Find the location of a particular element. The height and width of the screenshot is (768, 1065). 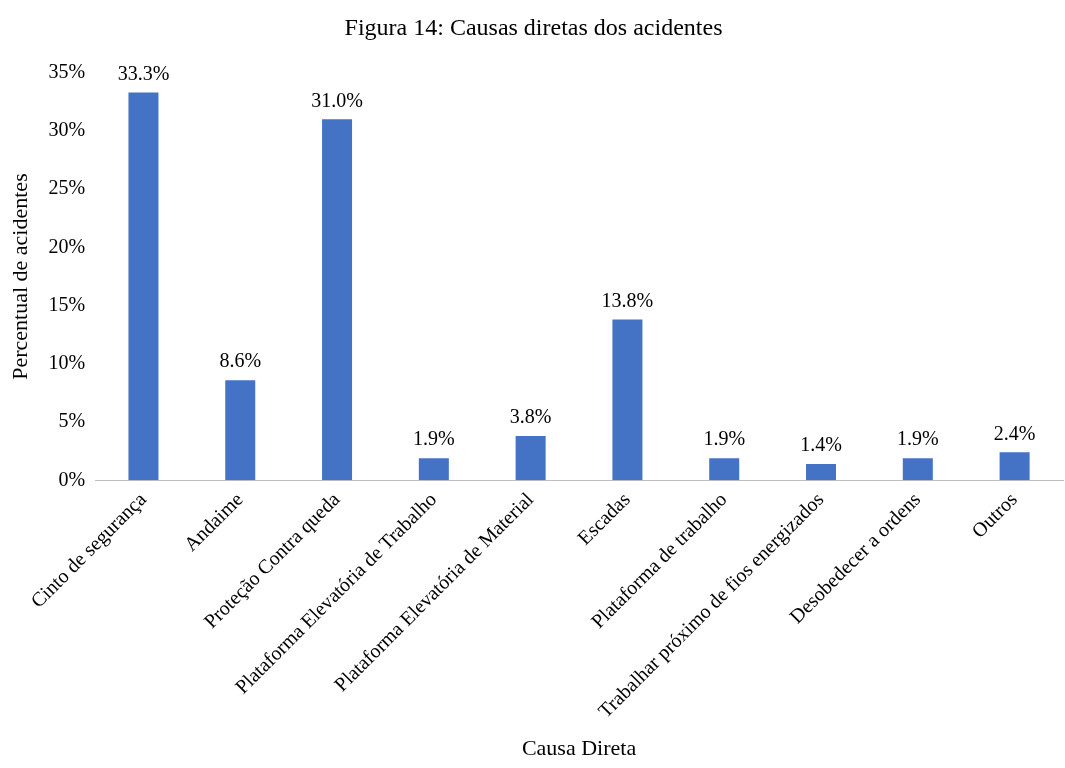

y-tick-label: 10% is located at coordinates (67, 362).